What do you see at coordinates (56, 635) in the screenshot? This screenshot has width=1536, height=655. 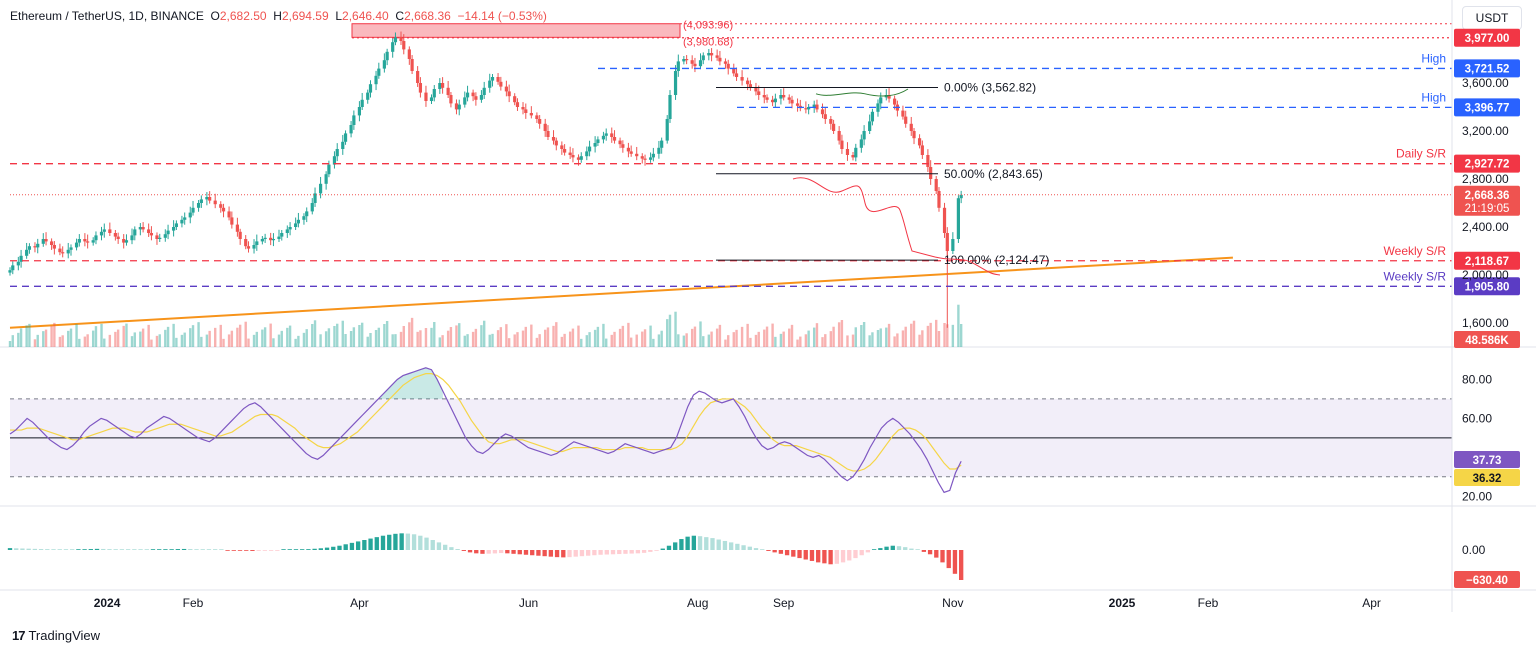 I see `tradingview-brand: 17 TradingView` at bounding box center [56, 635].